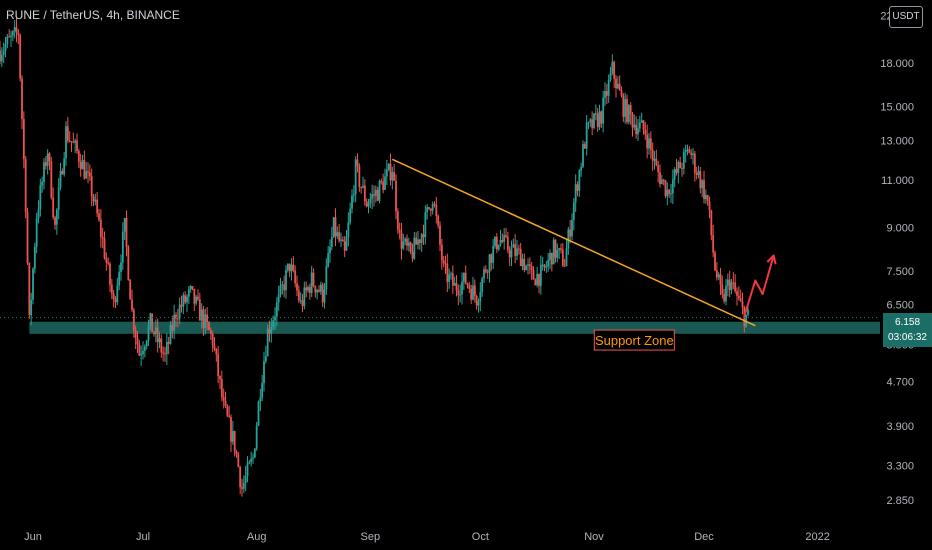 The height and width of the screenshot is (550, 932). I want to click on y-tick-label: 3.900, so click(900, 427).